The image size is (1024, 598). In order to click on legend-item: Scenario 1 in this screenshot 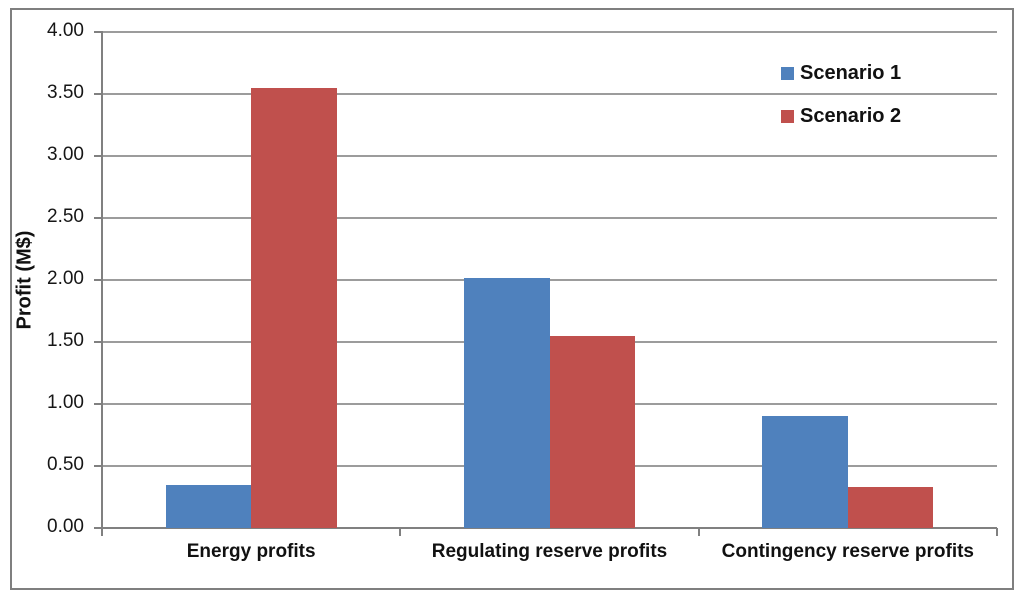, I will do `click(841, 73)`.